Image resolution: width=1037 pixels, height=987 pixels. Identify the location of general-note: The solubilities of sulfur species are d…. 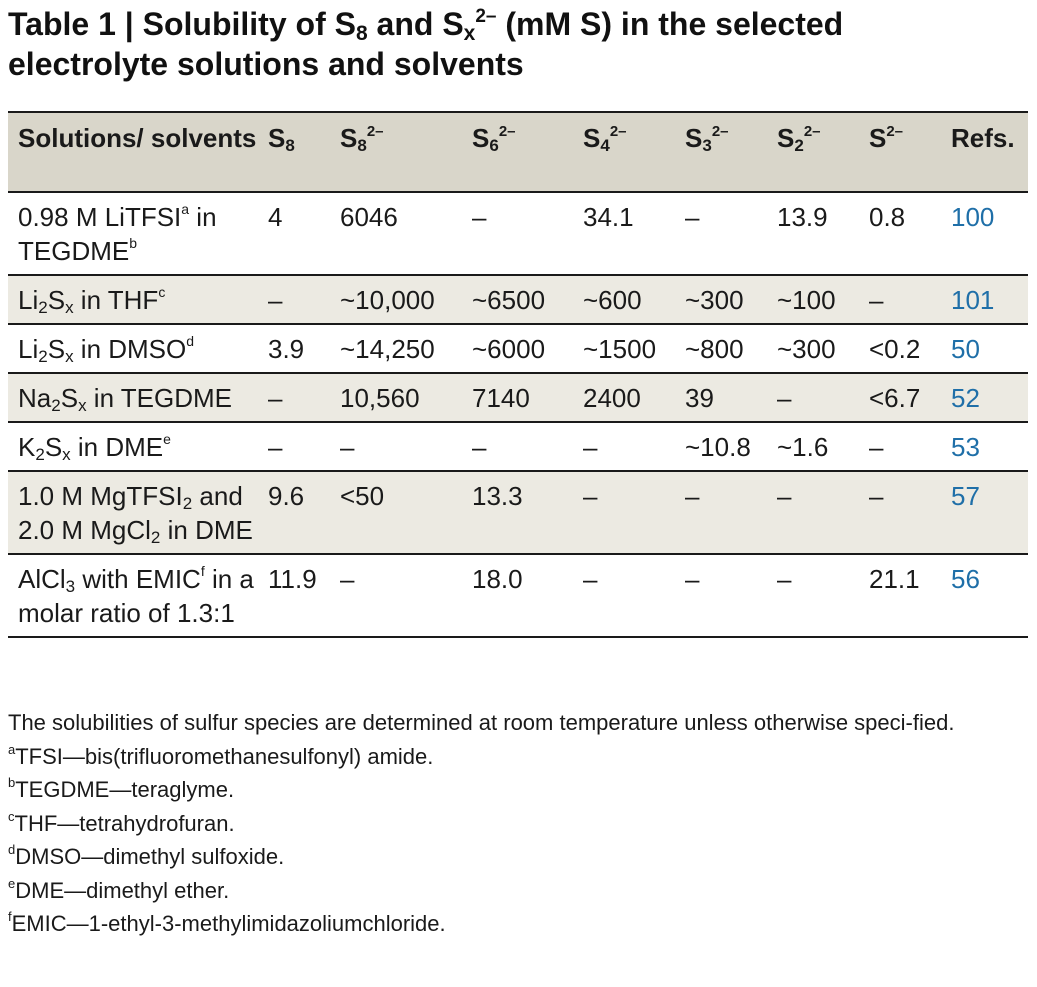
(481, 722).